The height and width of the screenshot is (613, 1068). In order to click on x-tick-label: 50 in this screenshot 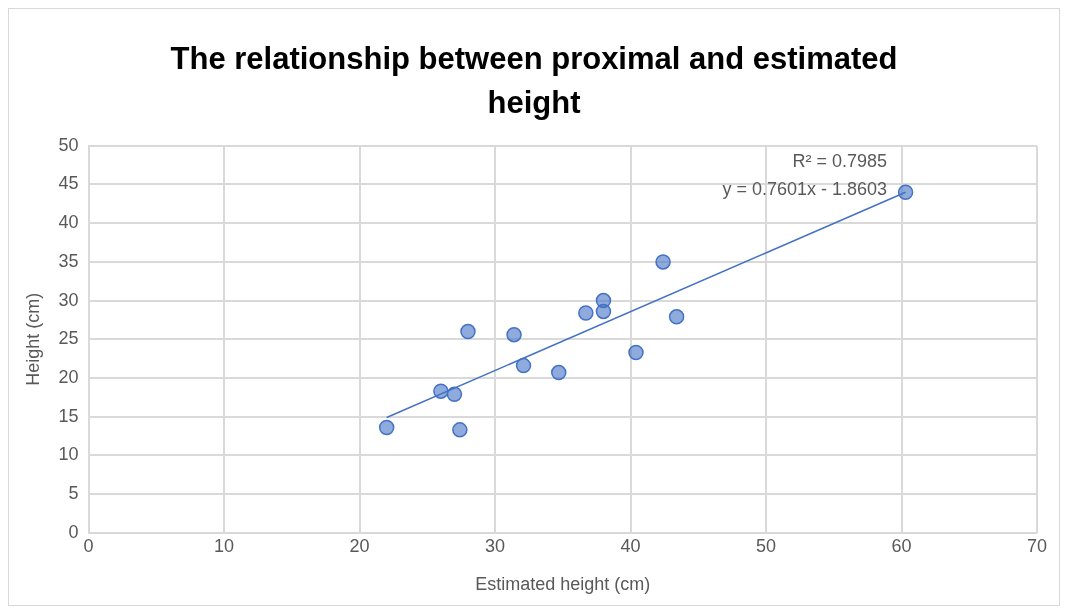, I will do `click(766, 545)`.